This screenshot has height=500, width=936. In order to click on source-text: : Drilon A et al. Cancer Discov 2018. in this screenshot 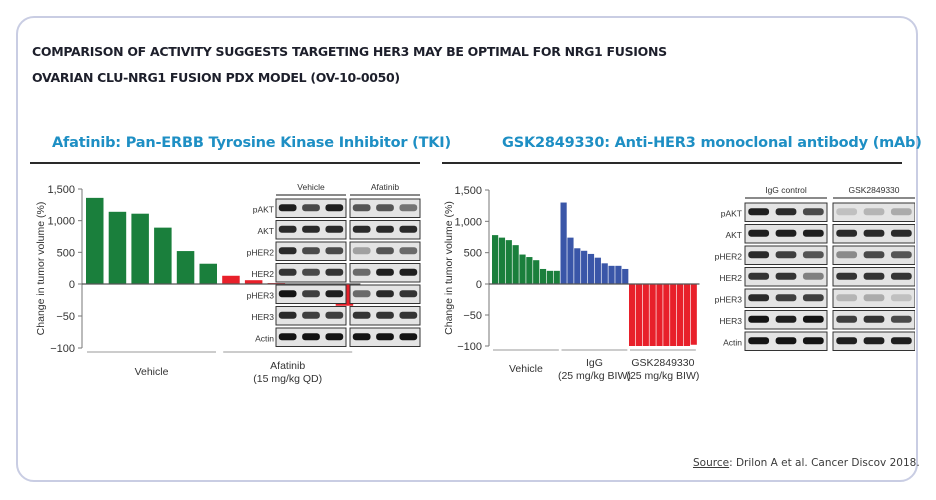, I will do `click(824, 463)`.